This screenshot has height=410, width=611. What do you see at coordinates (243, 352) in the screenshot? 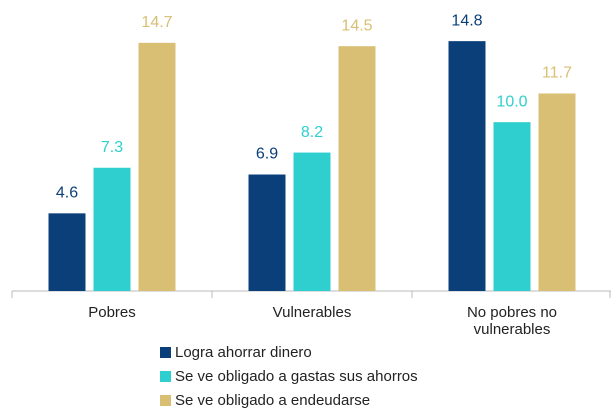
I see `legend-label: Logra ahorrar dinero` at bounding box center [243, 352].